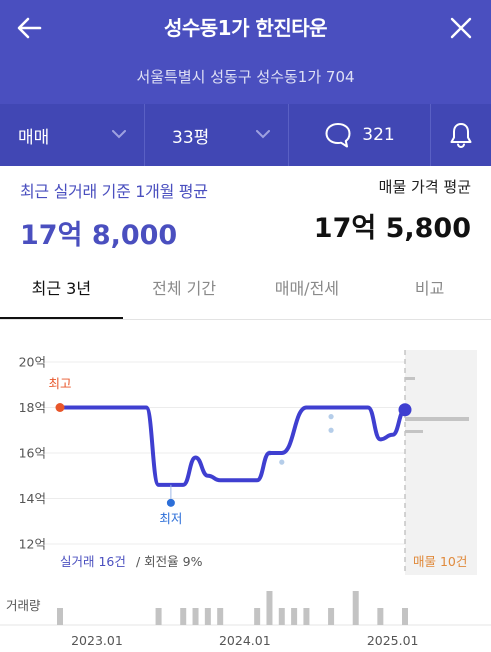  What do you see at coordinates (97, 640) in the screenshot?
I see `x-tick-label: 2023.01` at bounding box center [97, 640].